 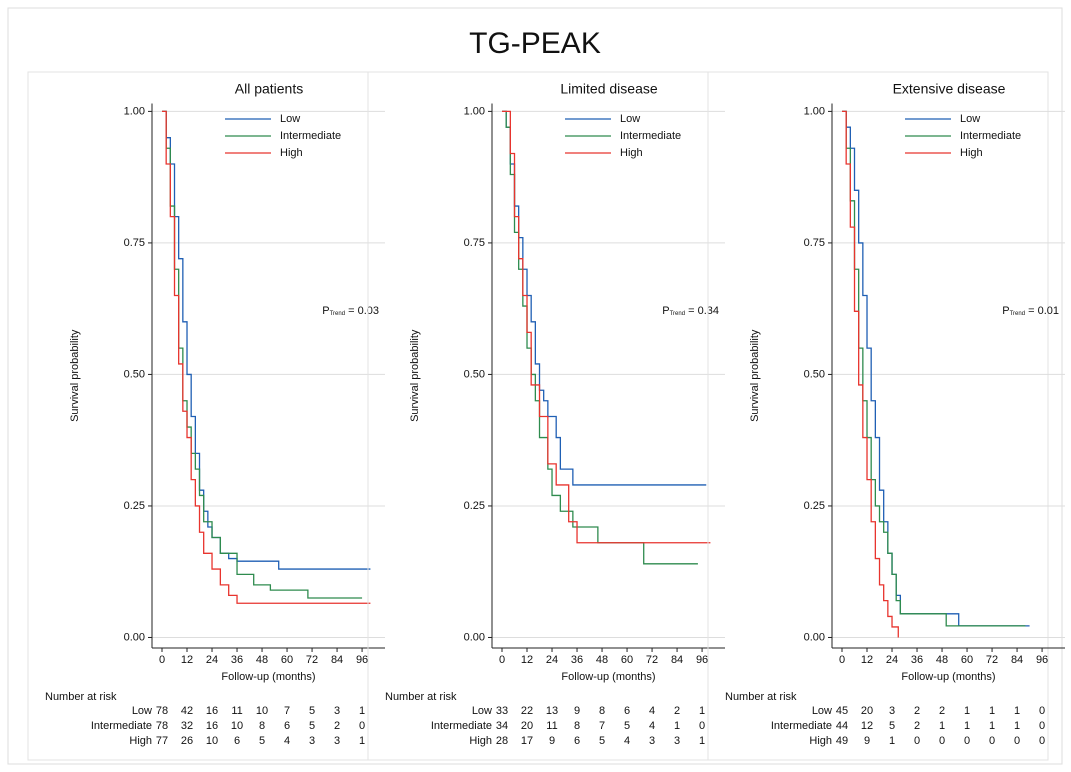 What do you see at coordinates (1042, 311) in the screenshot?
I see `p-trend-value: = 0.01` at bounding box center [1042, 311].